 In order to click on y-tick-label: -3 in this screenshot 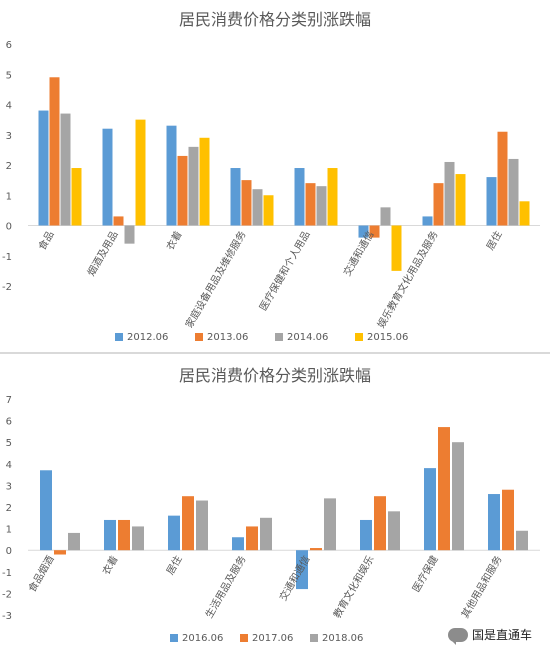, I will do `click(7, 616)`.